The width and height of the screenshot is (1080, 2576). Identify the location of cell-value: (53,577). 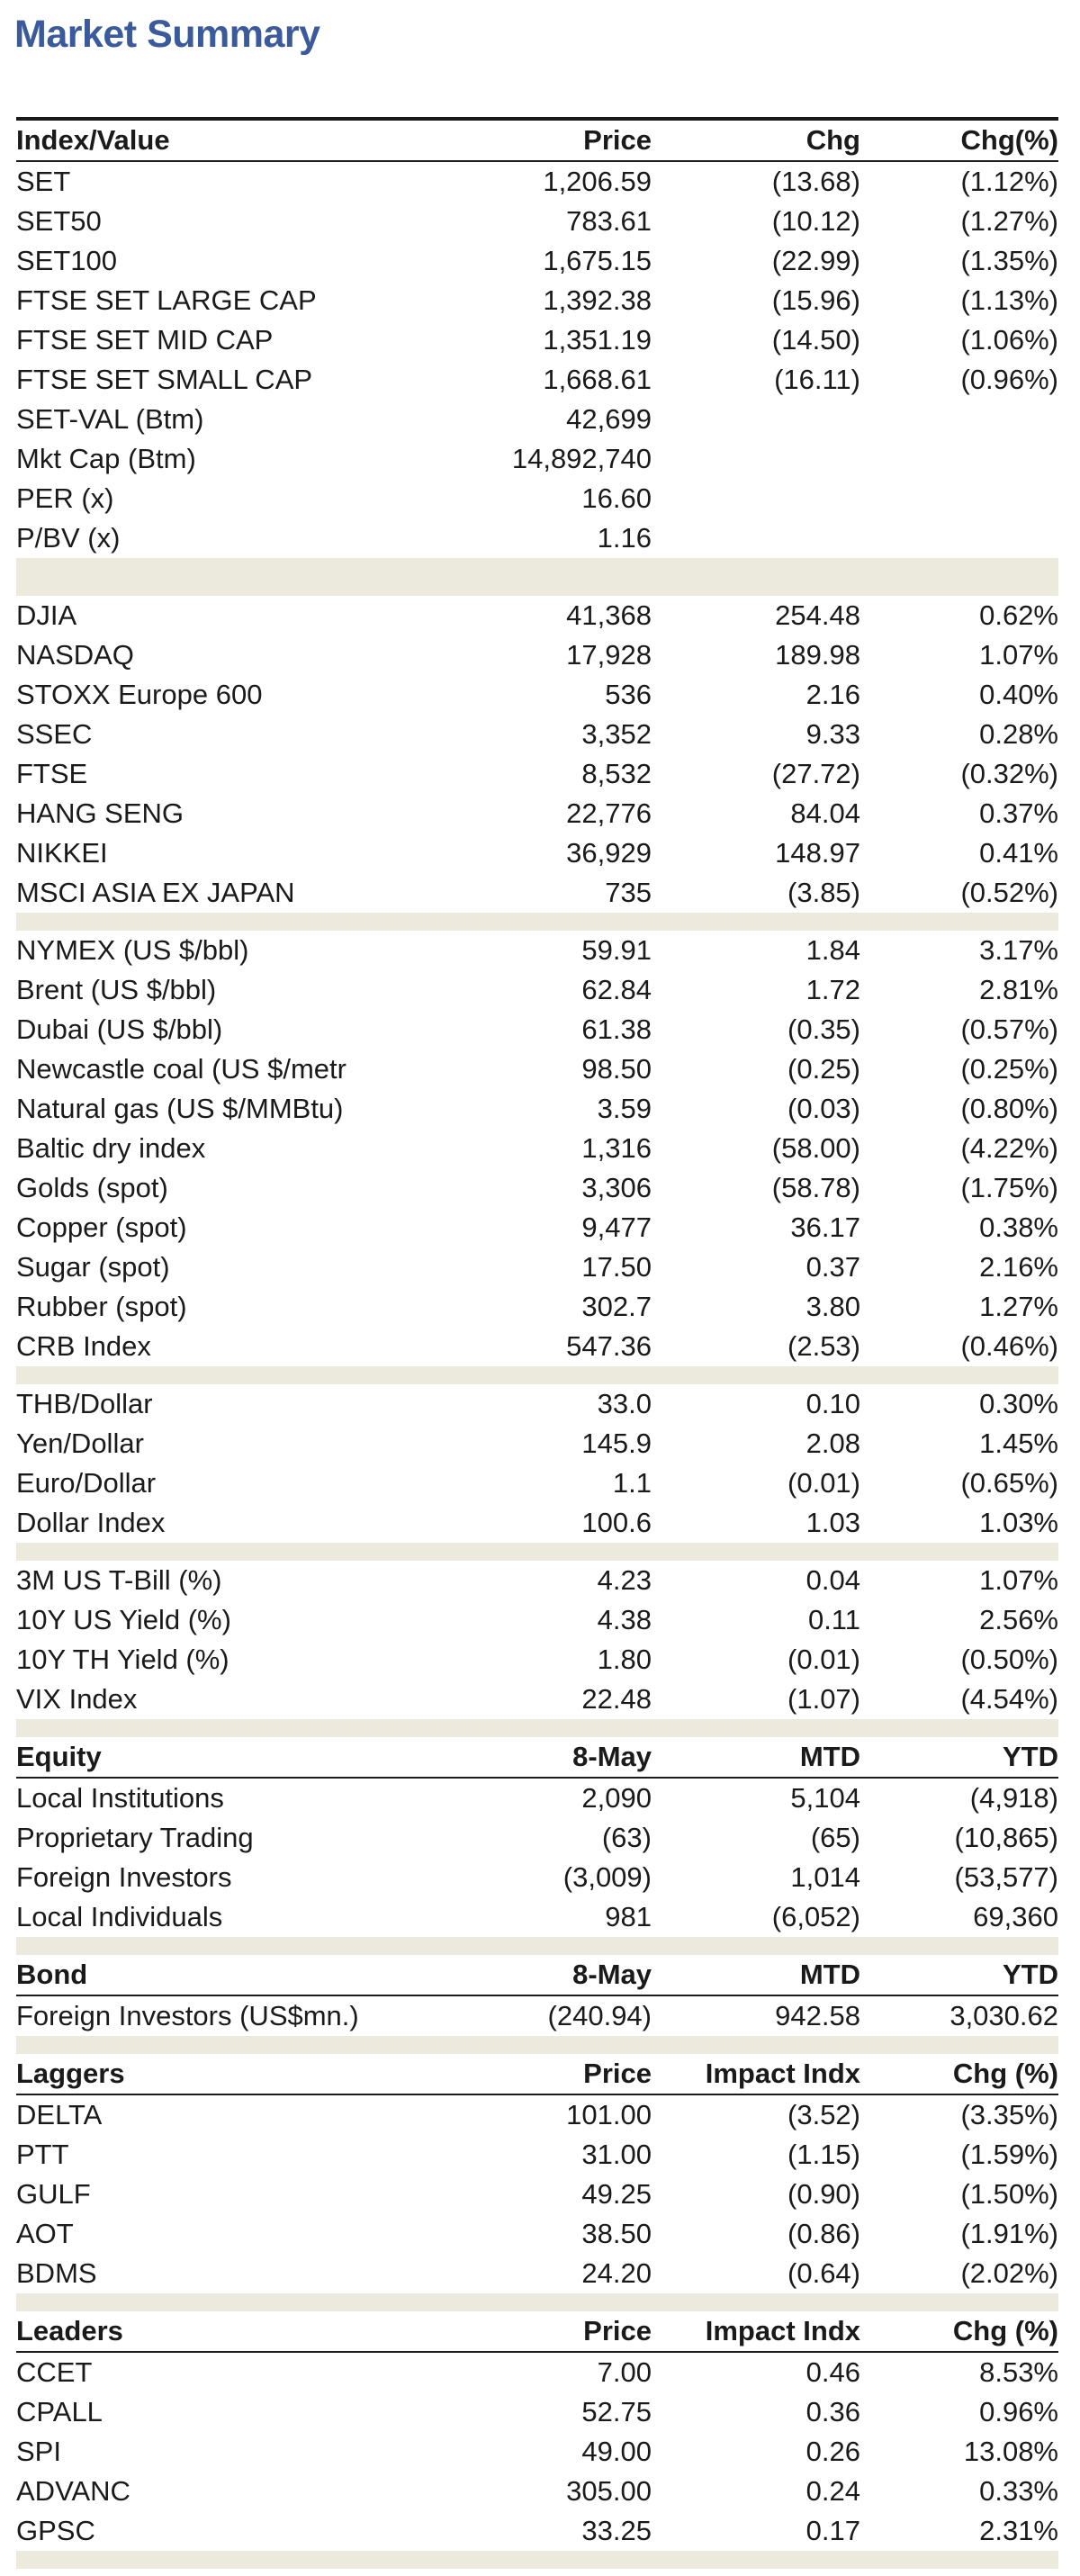
(1006, 1877).